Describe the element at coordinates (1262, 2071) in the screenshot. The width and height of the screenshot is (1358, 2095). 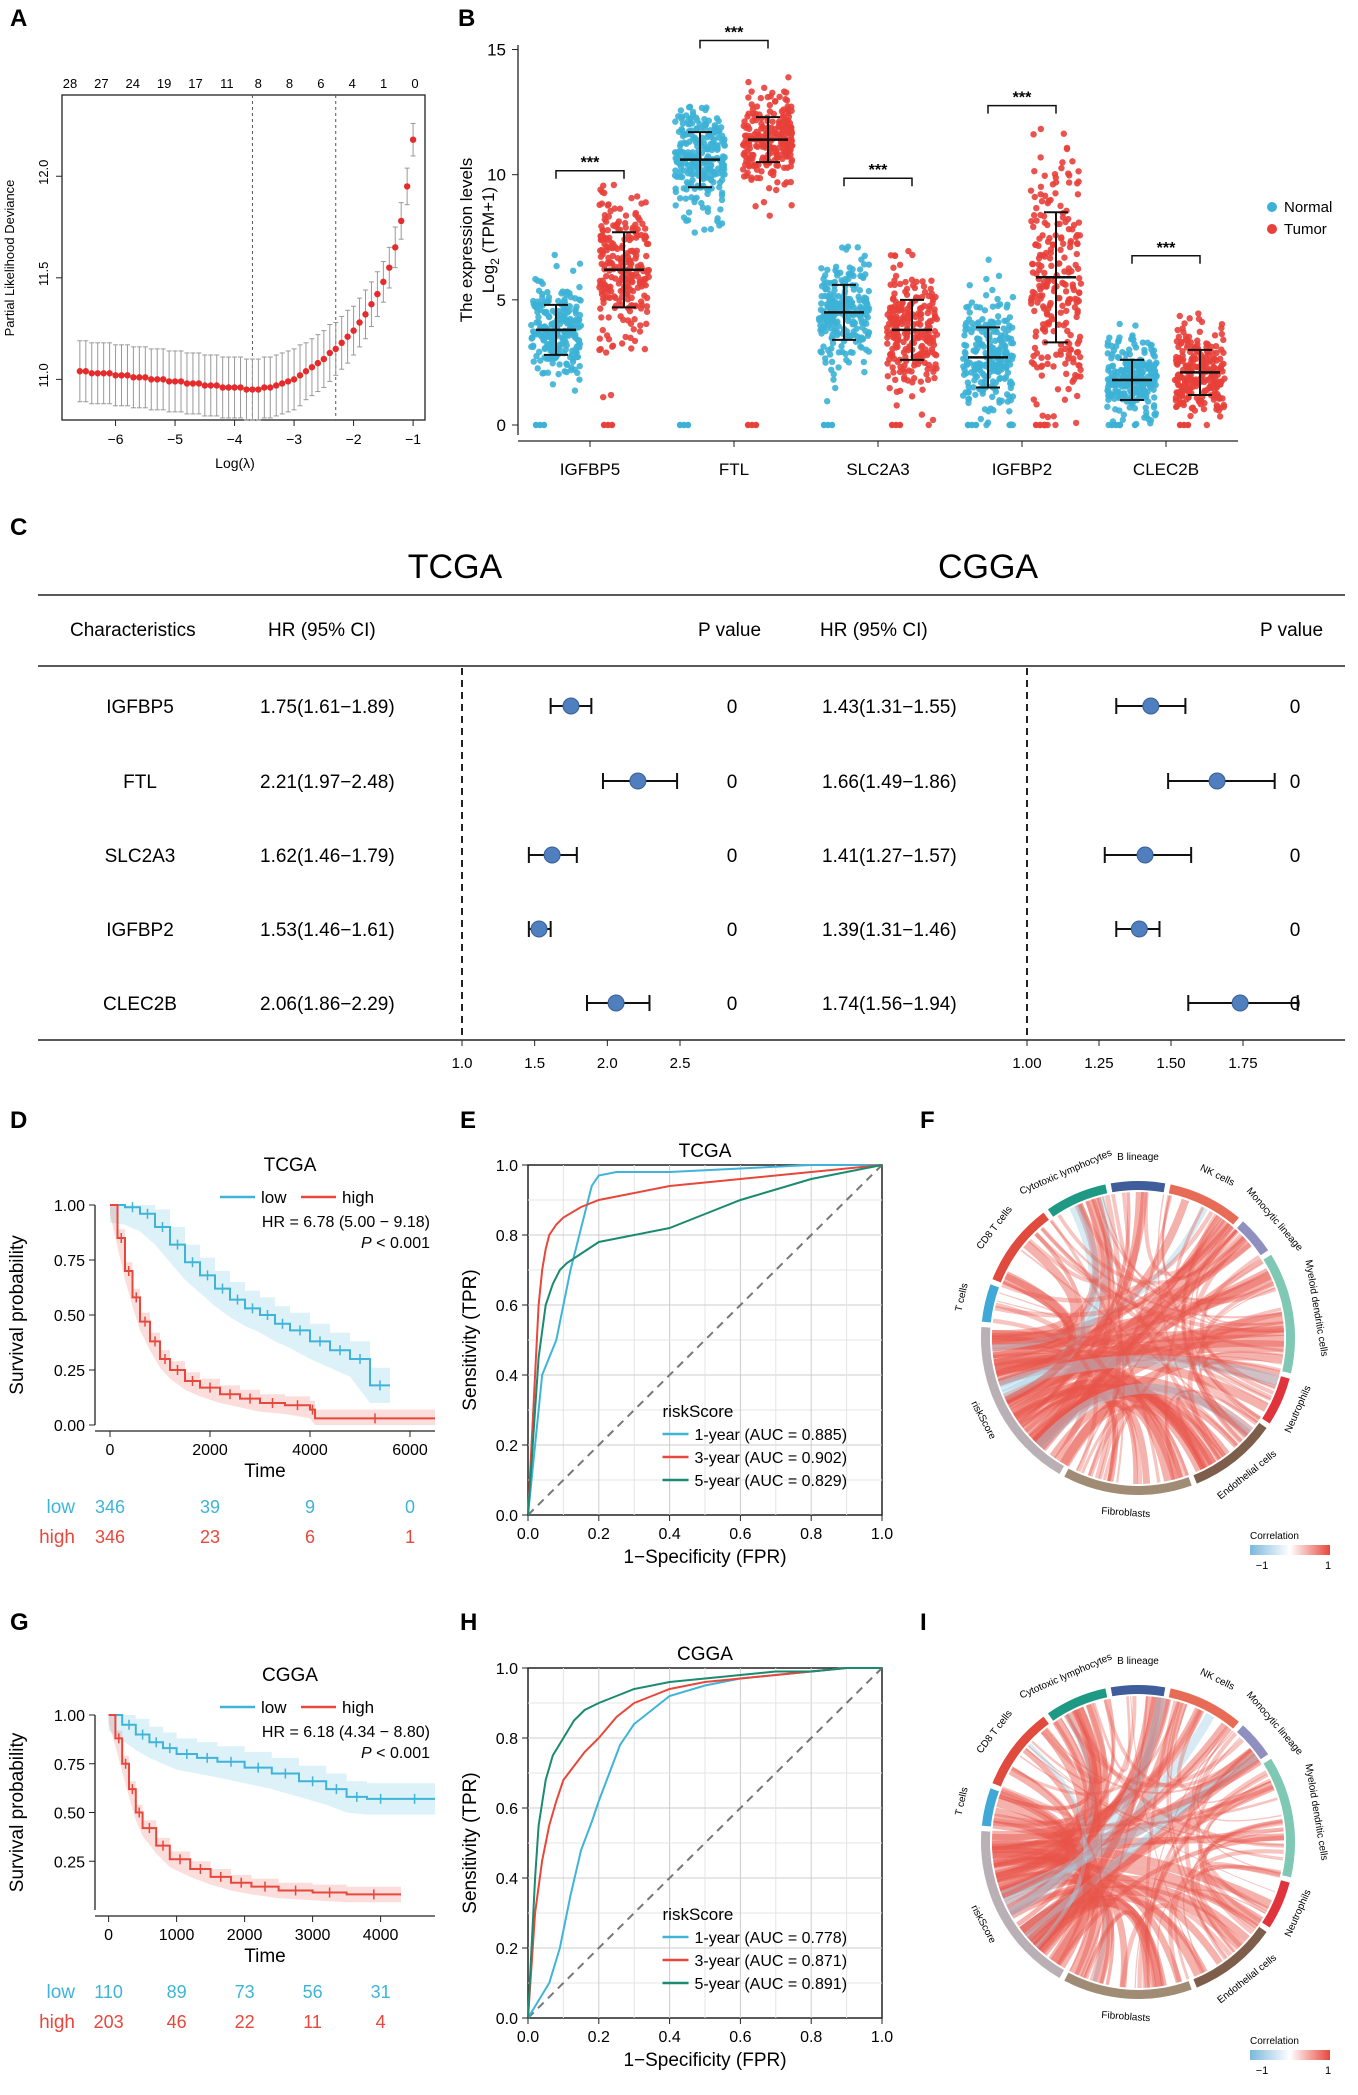
I see `chord-colorbar-min: −1` at that location.